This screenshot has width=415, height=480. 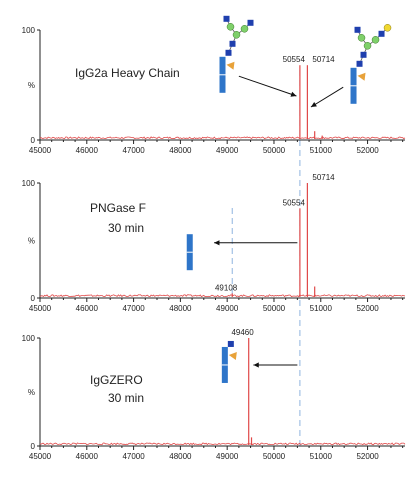 I want to click on g0-glycan-icon, so click(x=236, y=54).